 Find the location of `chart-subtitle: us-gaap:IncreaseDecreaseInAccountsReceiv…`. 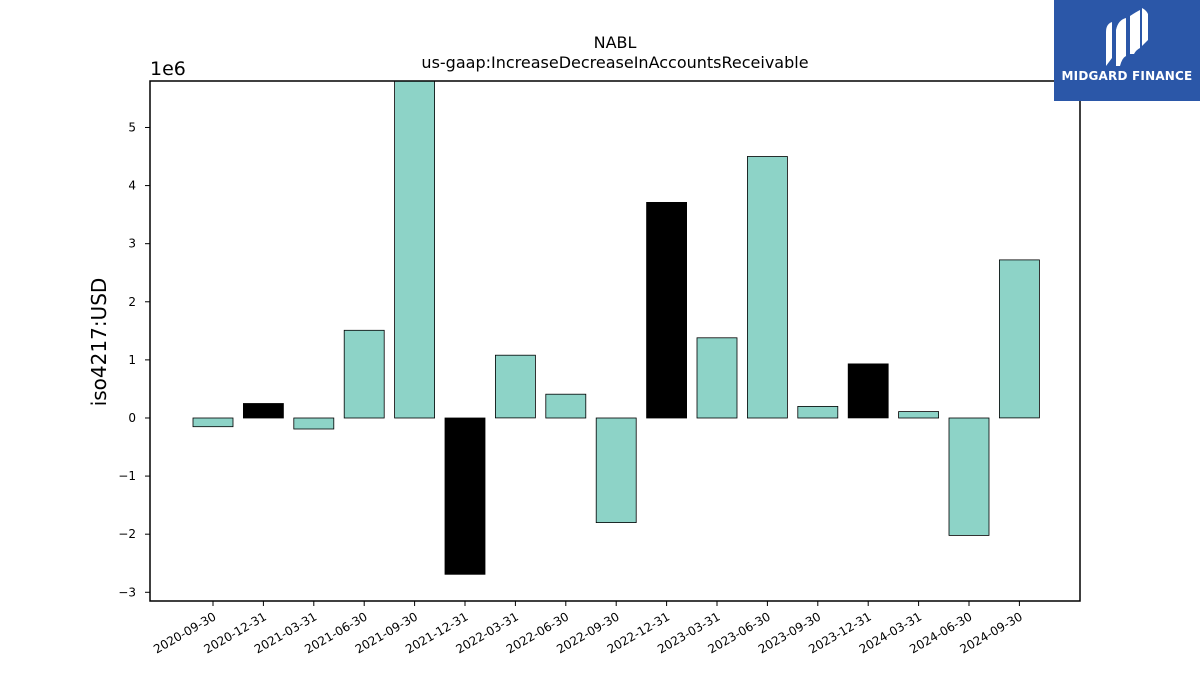

chart-subtitle: us-gaap:IncreaseDecreaseInAccountsReceiv… is located at coordinates (614, 62).